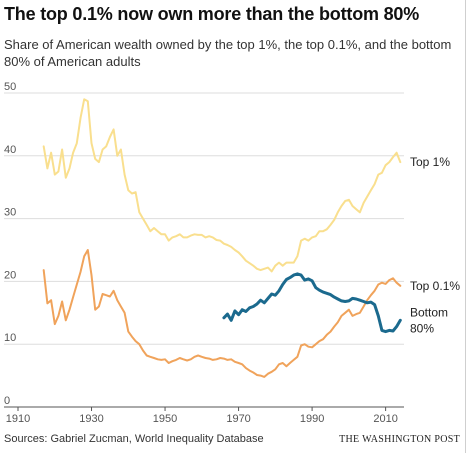 The image size is (466, 453). Describe the element at coordinates (435, 286) in the screenshot. I see `series-label: Top 0.1%` at that location.